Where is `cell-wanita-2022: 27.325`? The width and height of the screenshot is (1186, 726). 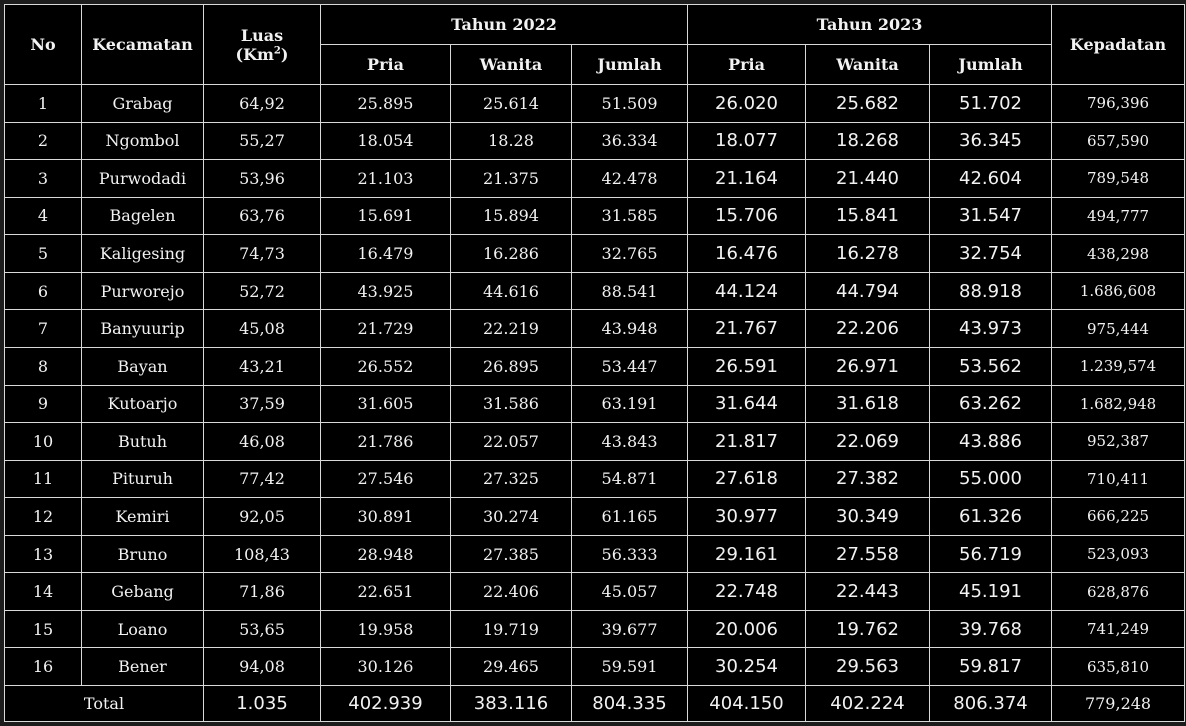
cell-wanita-2022: 27.325 is located at coordinates (511, 479).